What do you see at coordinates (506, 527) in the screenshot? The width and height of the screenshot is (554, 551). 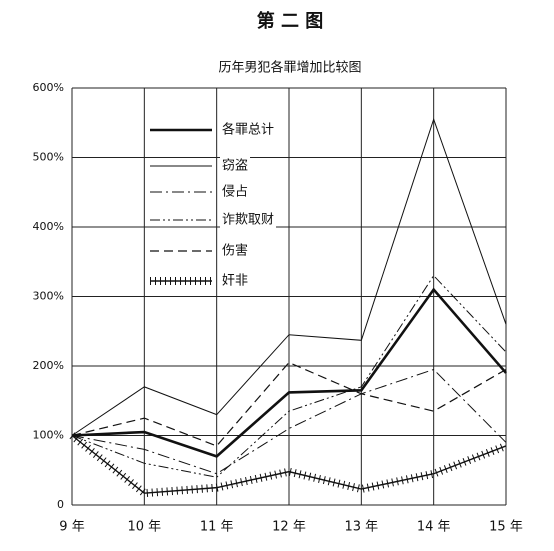 I see `x-tick-label: 15 年` at bounding box center [506, 527].